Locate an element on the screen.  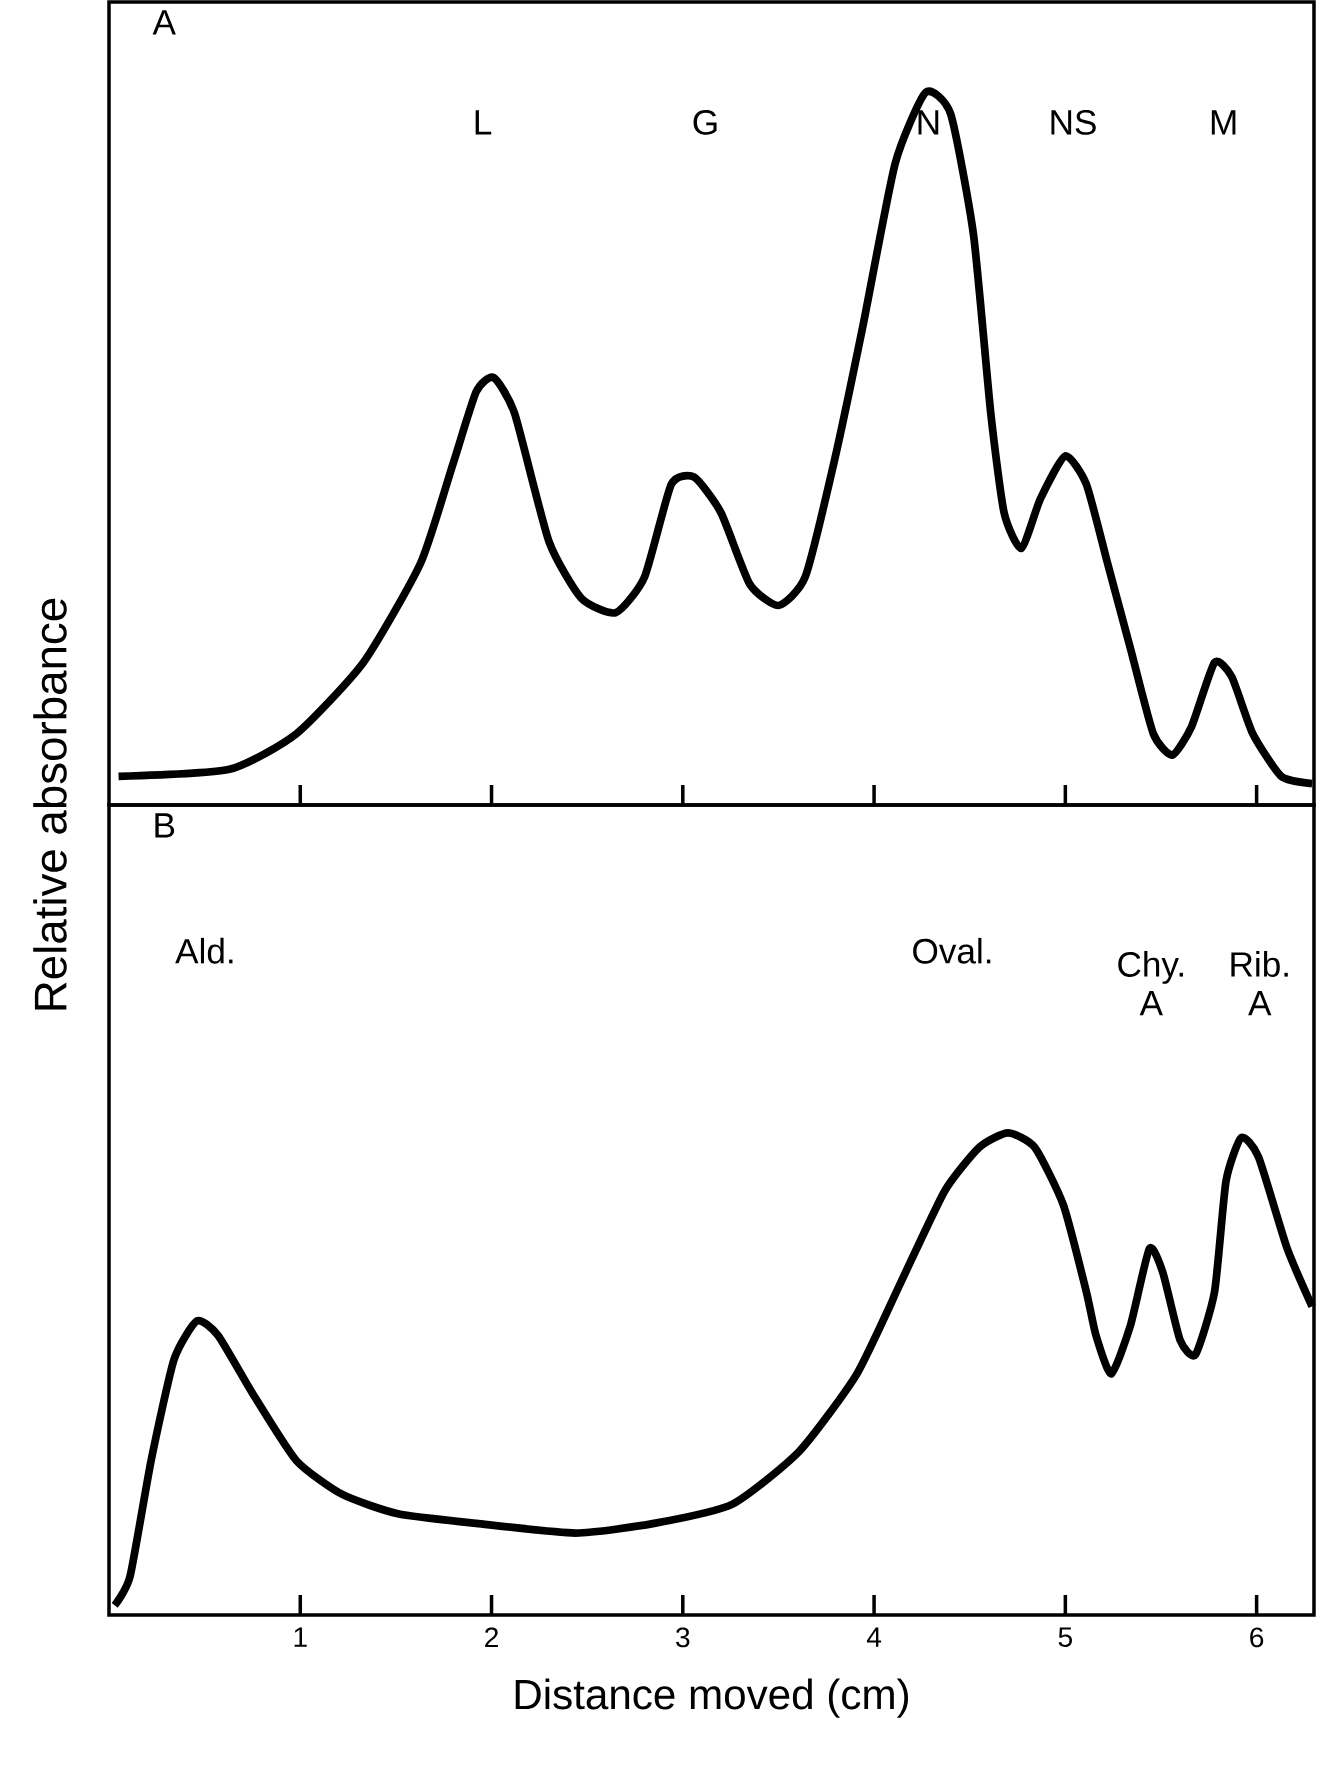
x-tick-label: 1 is located at coordinates (300, 1637).